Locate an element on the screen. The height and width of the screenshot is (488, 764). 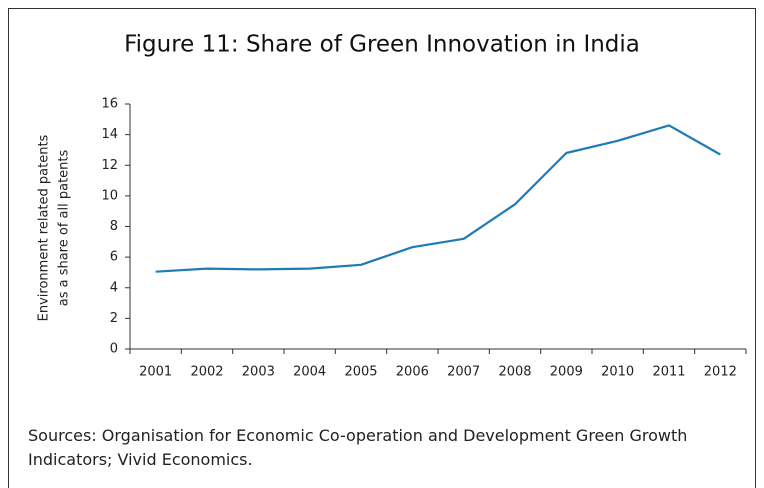
x-tick-label: 2003 is located at coordinates (258, 372).